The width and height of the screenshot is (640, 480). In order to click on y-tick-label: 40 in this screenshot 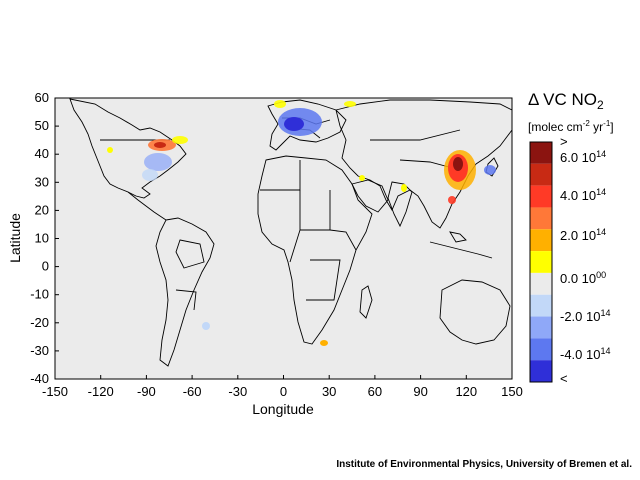, I will do `click(42, 153)`.